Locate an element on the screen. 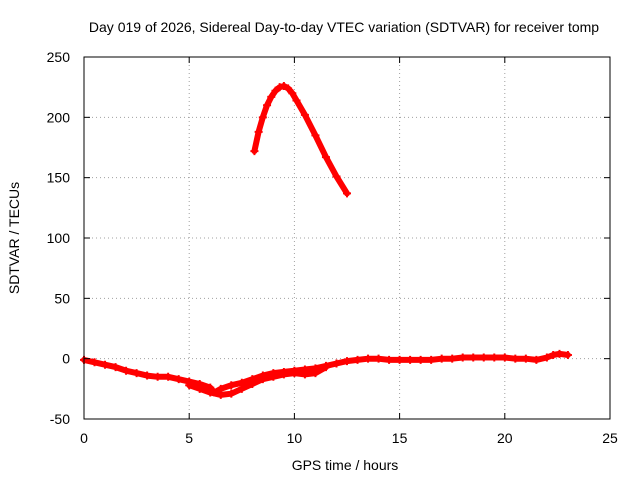  y-tick-label: 200 is located at coordinates (59, 117).